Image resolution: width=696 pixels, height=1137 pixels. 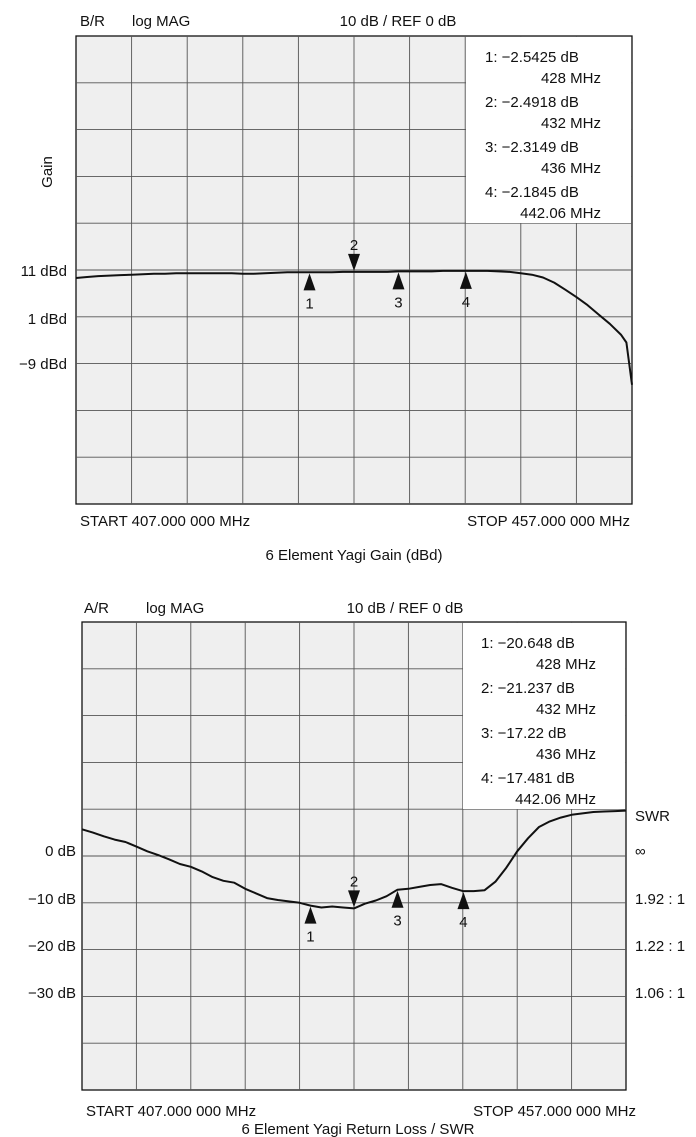 What do you see at coordinates (524, 733) in the screenshot?
I see `rl-marker-3-readout: 3: −17.22 dB` at bounding box center [524, 733].